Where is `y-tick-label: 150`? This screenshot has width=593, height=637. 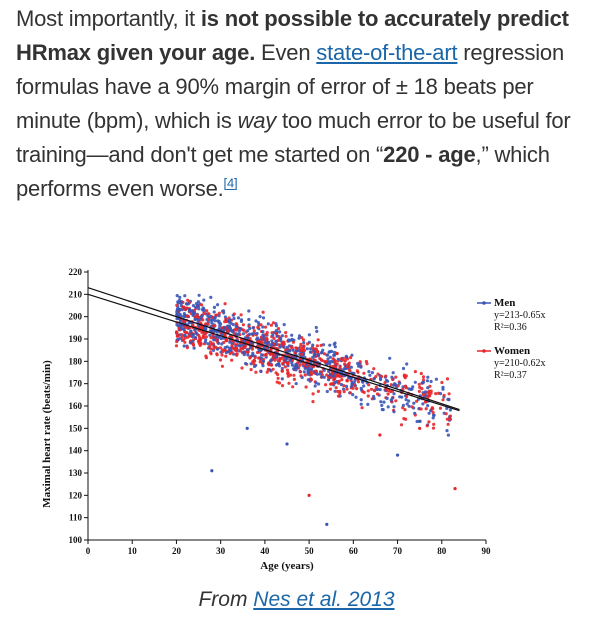
y-tick-label: 150 is located at coordinates (76, 428).